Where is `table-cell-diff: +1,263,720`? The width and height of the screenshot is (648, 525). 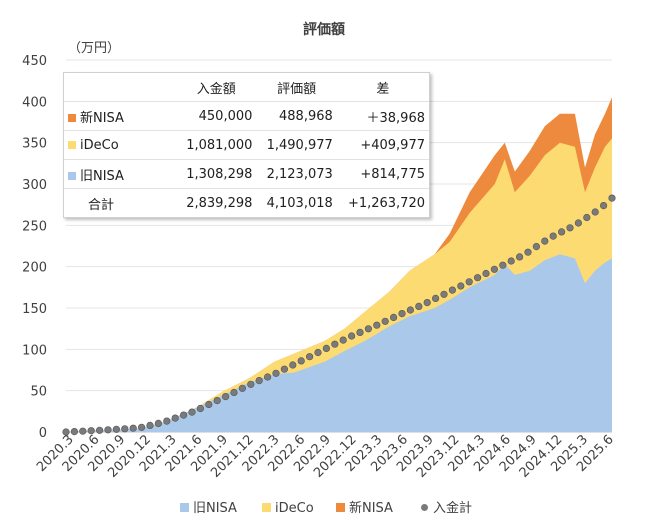 table-cell-diff: +1,263,720 is located at coordinates (386, 203).